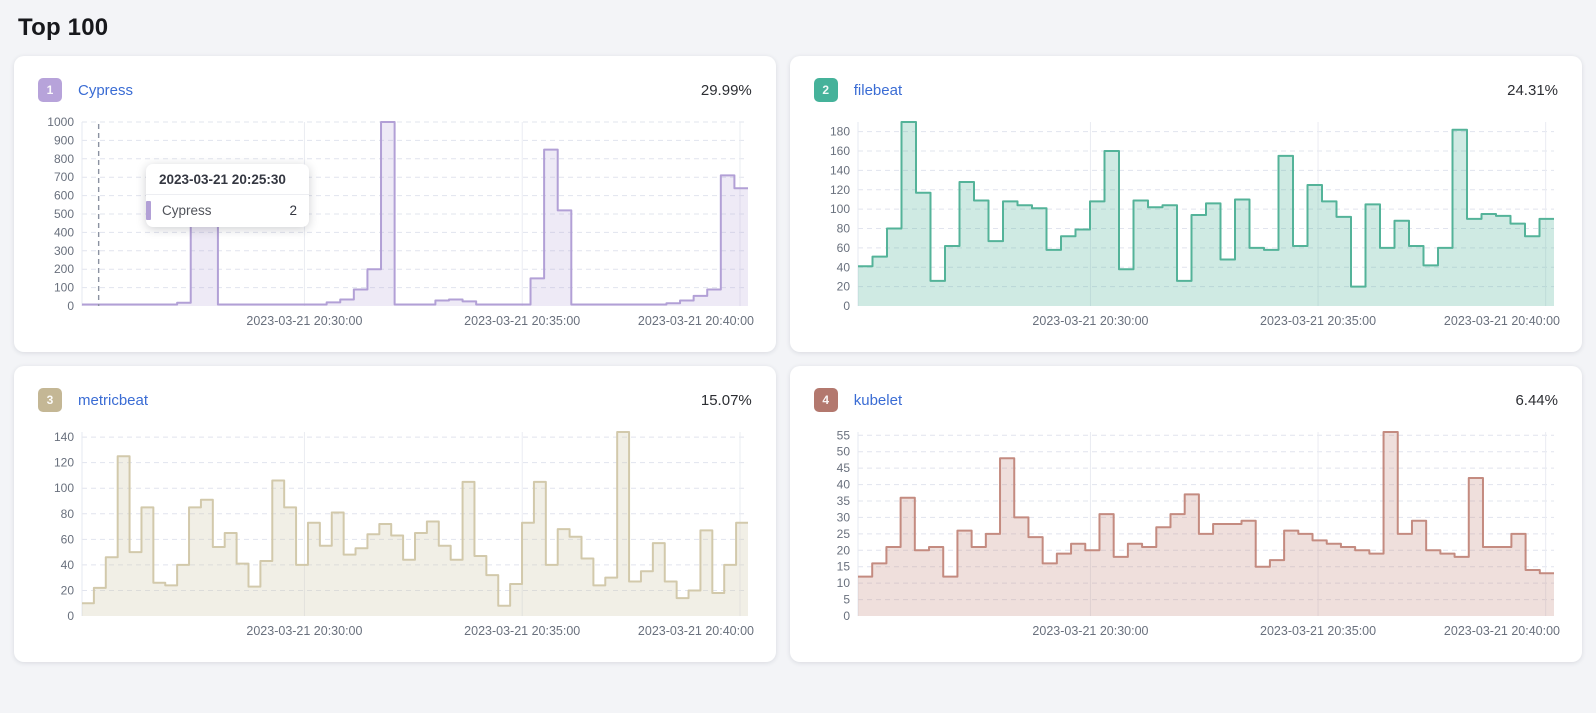 The width and height of the screenshot is (1596, 713). Describe the element at coordinates (843, 501) in the screenshot. I see `svg-text: 35` at that location.